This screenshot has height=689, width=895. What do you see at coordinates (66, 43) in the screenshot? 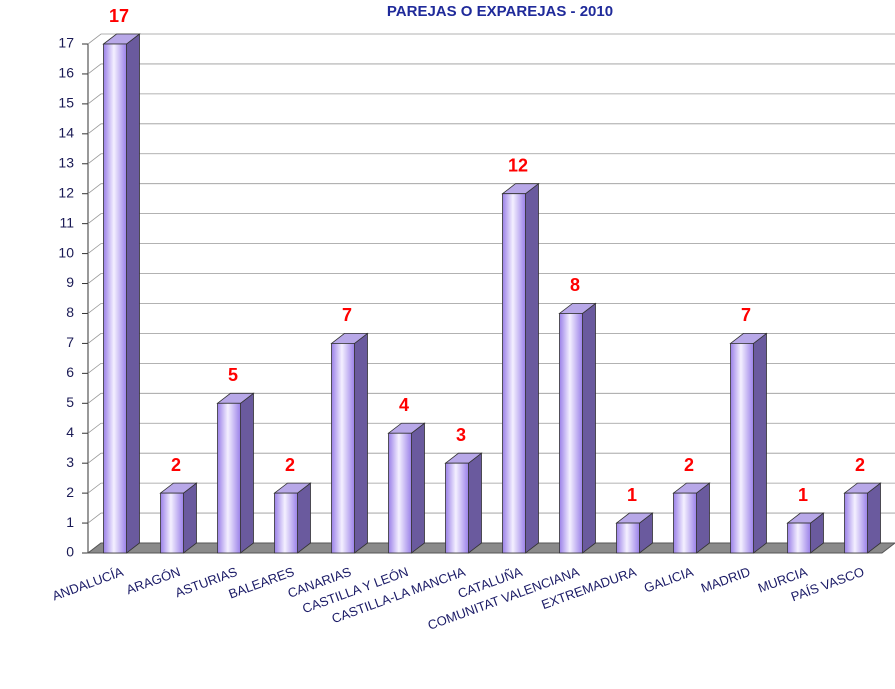
I see `y-tick-label: 17` at bounding box center [66, 43].